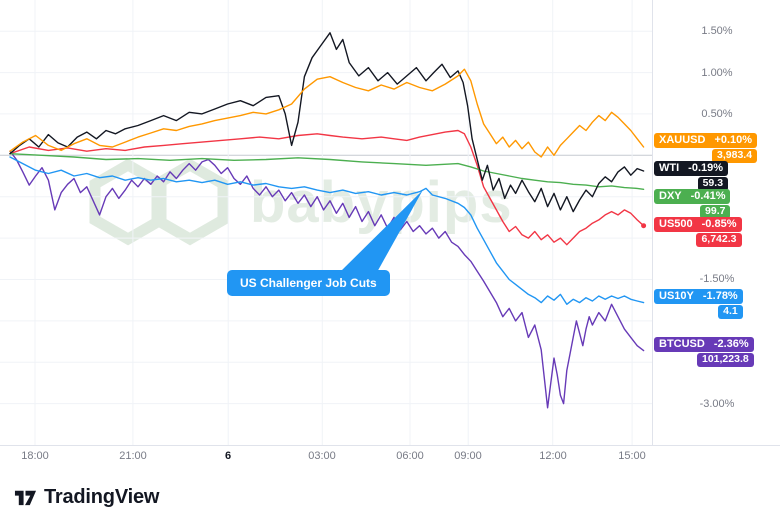 The image size is (780, 526). What do you see at coordinates (717, 404) in the screenshot?
I see `y-axis-label: -3.00%` at bounding box center [717, 404].